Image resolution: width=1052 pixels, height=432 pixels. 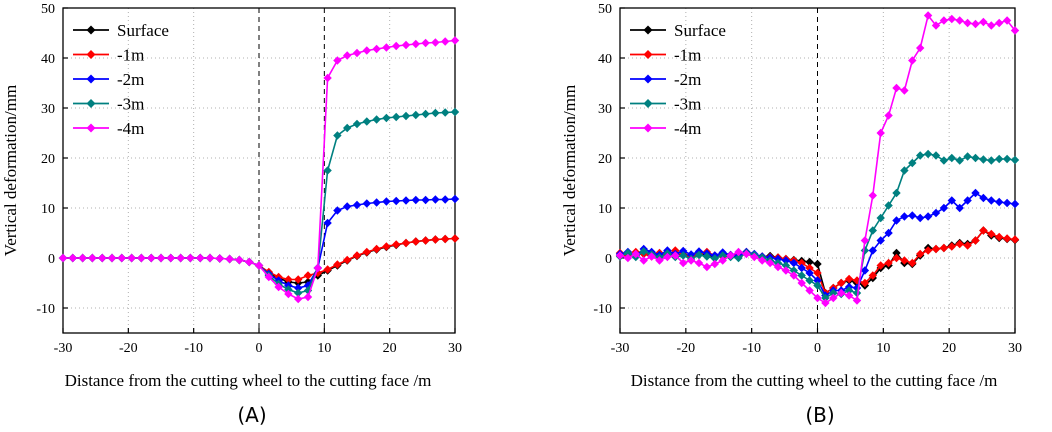 What do you see at coordinates (1015, 348) in the screenshot?
I see `x-tick-label: 30` at bounding box center [1015, 348].